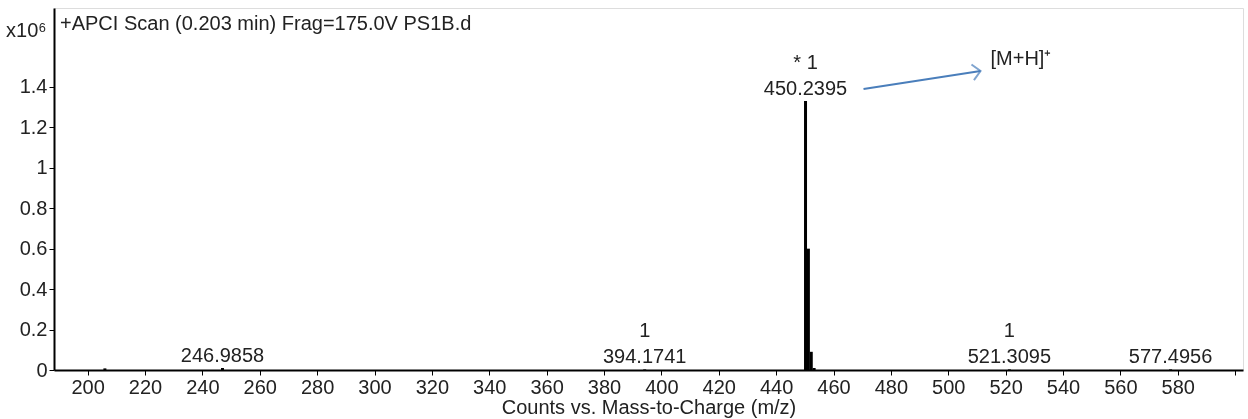 The height and width of the screenshot is (419, 1248). I want to click on x-tick-label: 480, so click(891, 386).